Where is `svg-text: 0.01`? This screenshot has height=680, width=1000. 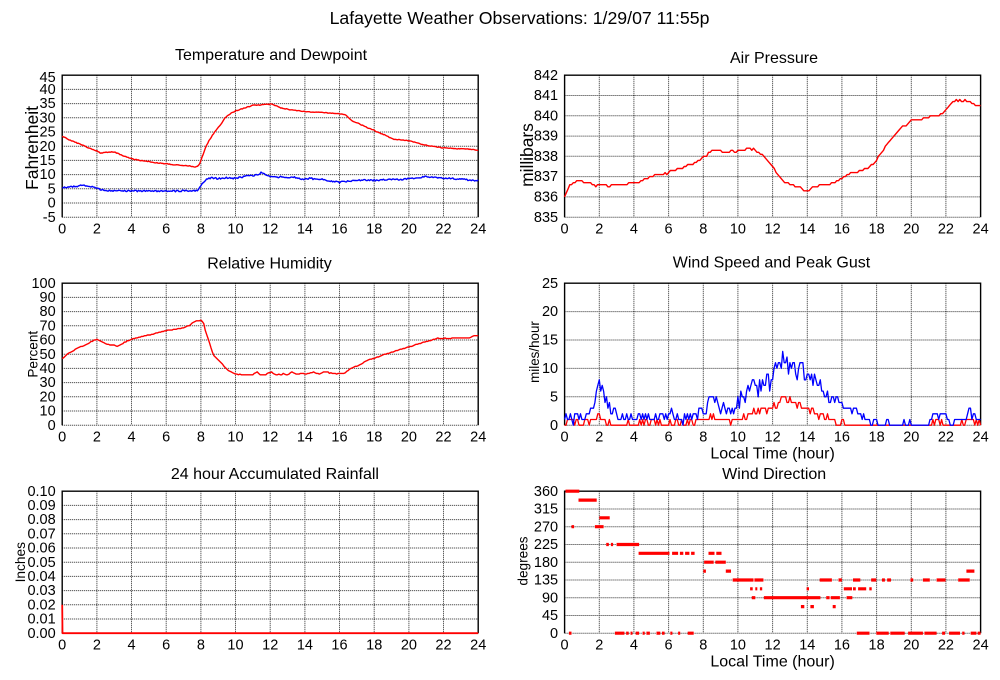
svg-text: 0.01 is located at coordinates (41, 620).